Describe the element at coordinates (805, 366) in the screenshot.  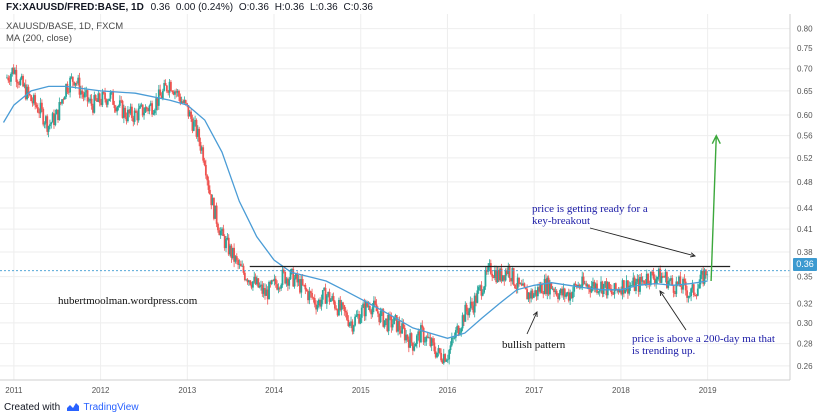
I see `y-tick-label: 0.26` at that location.